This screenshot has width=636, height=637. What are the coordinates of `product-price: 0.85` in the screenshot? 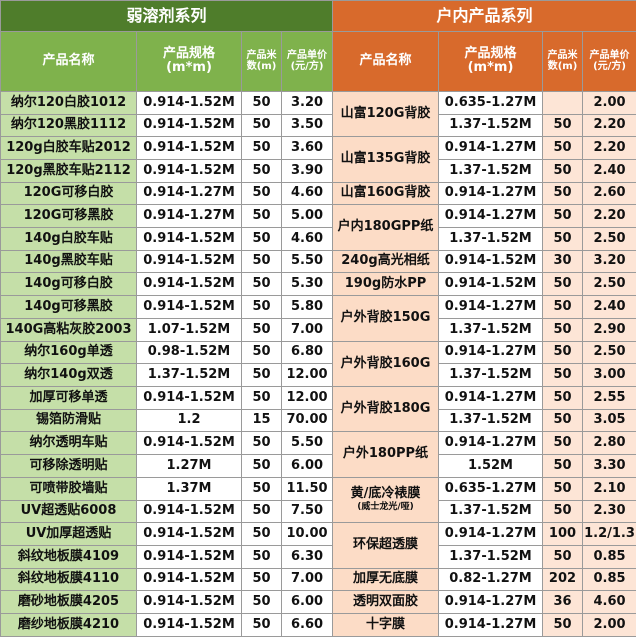 It's located at (608, 579).